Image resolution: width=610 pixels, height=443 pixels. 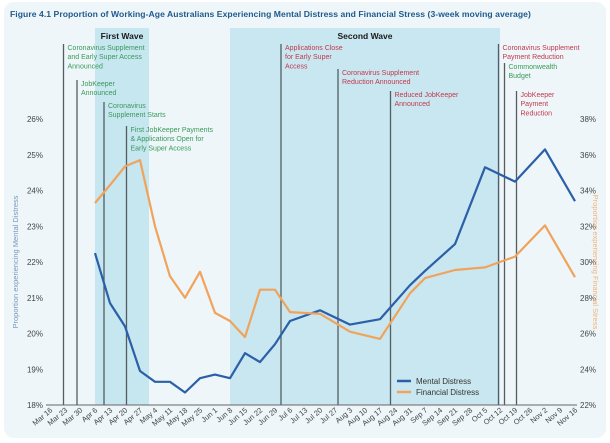 I want to click on y-tick-right: 34%, so click(x=588, y=191).